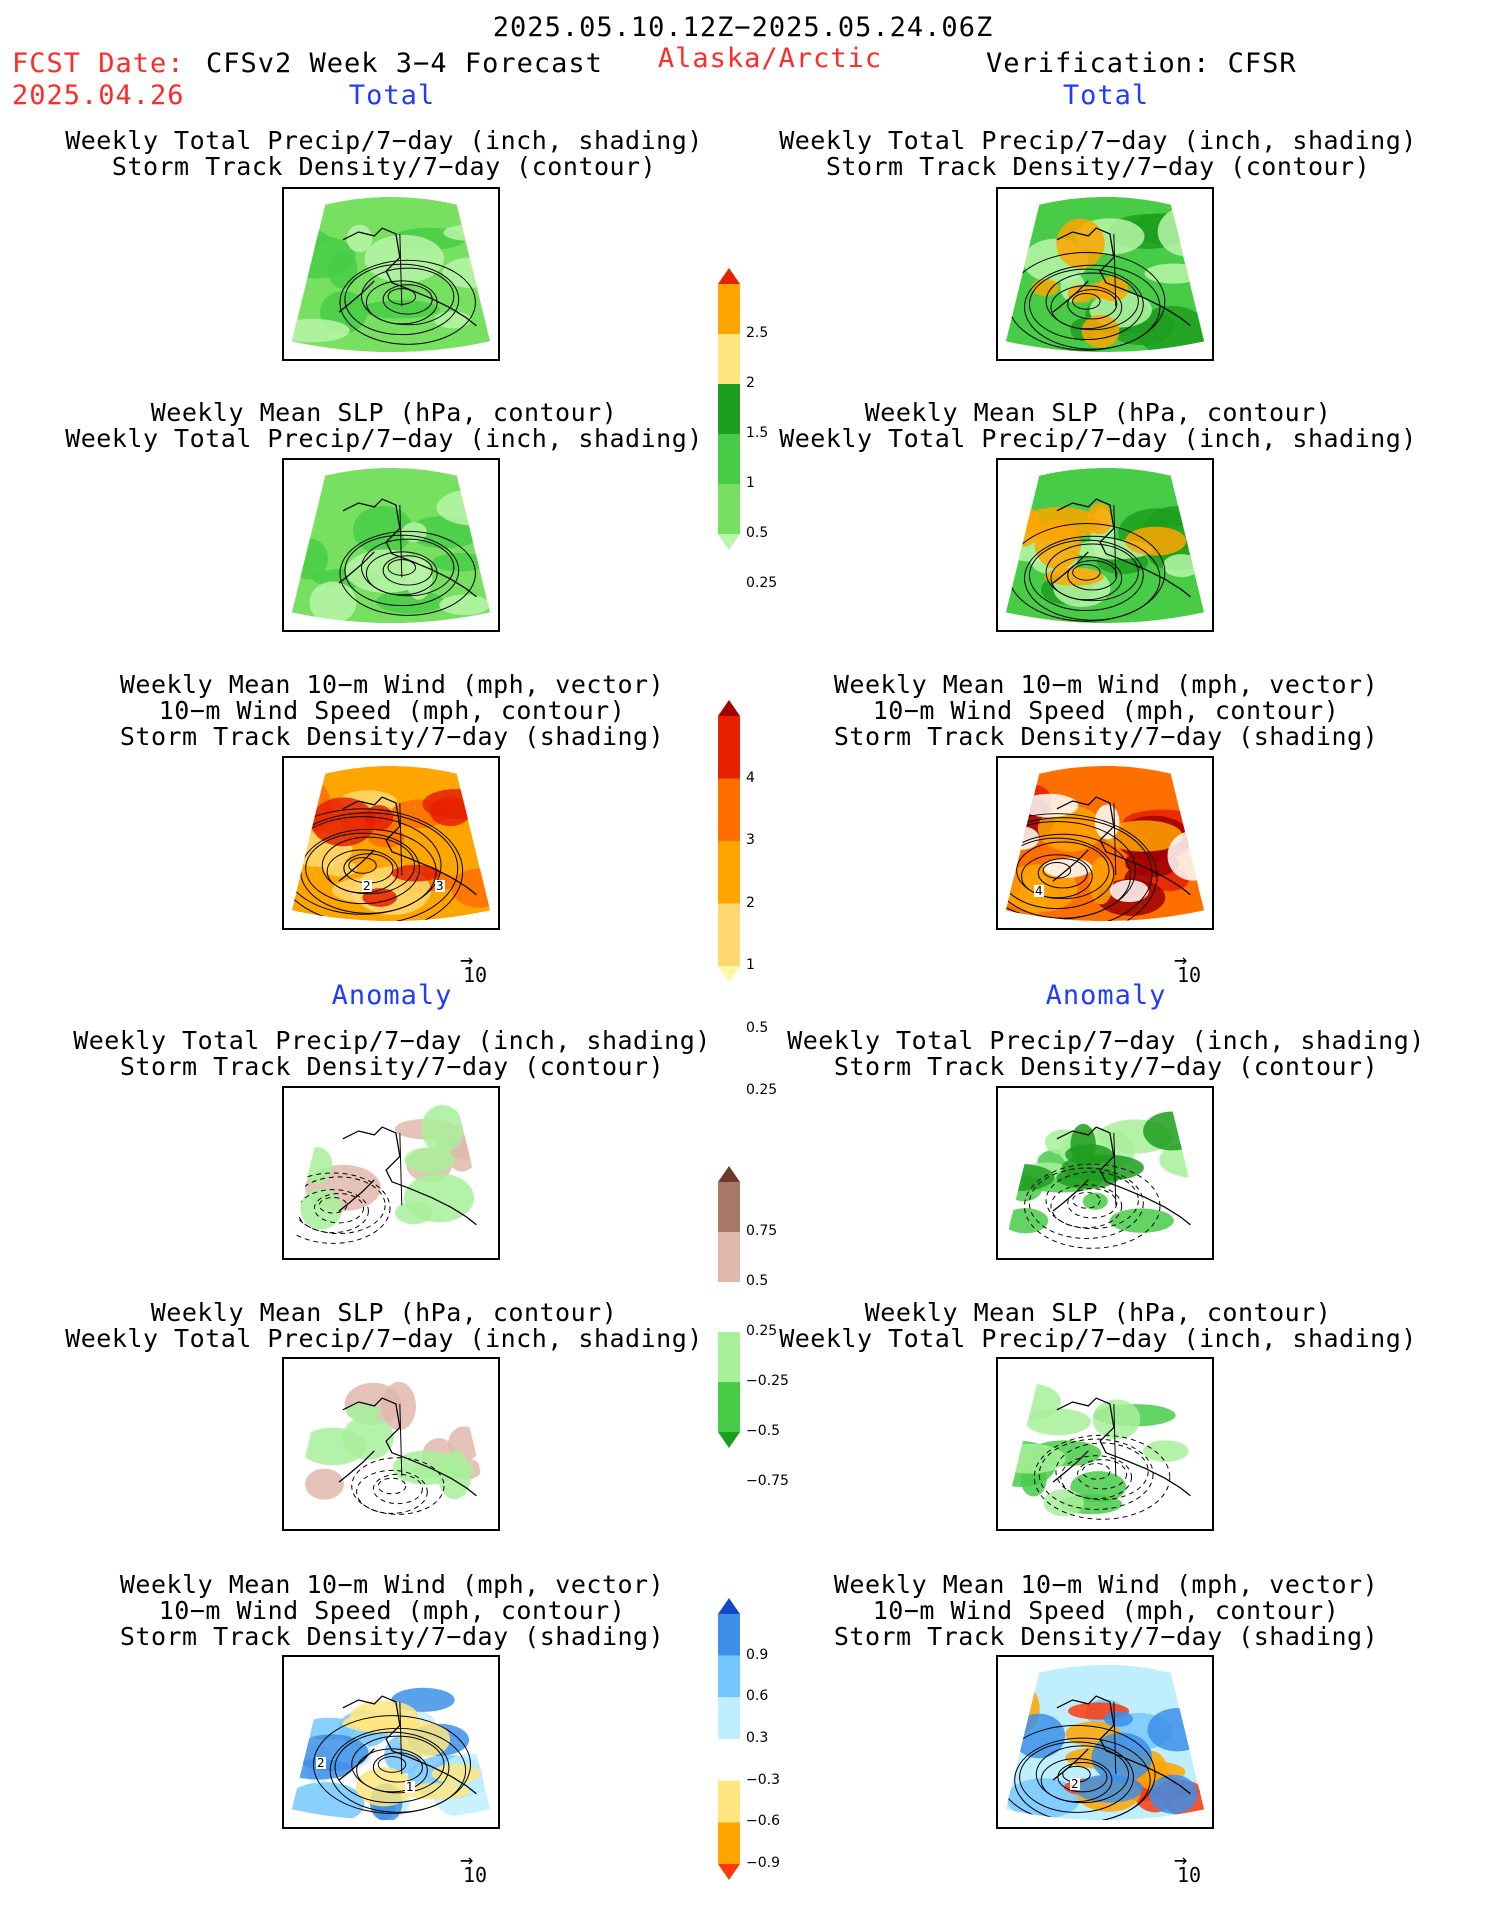  Describe the element at coordinates (757, 1696) in the screenshot. I see `colorbar-tick-label: 0.6` at that location.